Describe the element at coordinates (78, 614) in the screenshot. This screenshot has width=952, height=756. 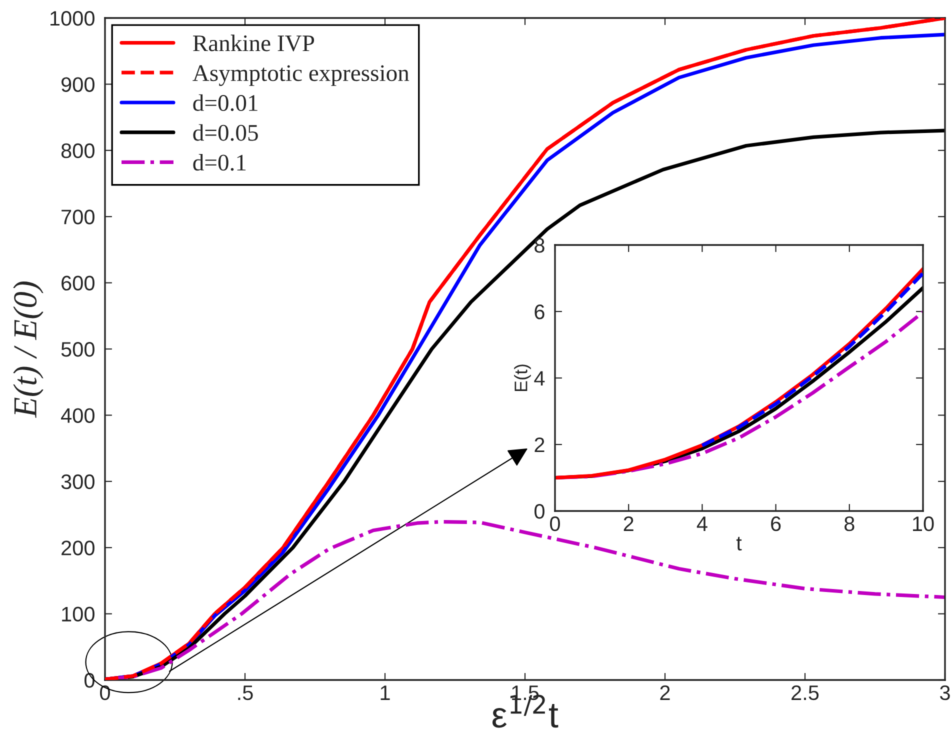
I see `y-tick-label: 100` at that location.